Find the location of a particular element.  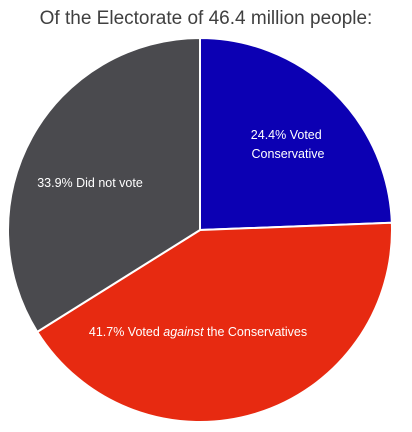

slice-label-voted-against: 41.7% Voted against the Conservatives is located at coordinates (198, 332).